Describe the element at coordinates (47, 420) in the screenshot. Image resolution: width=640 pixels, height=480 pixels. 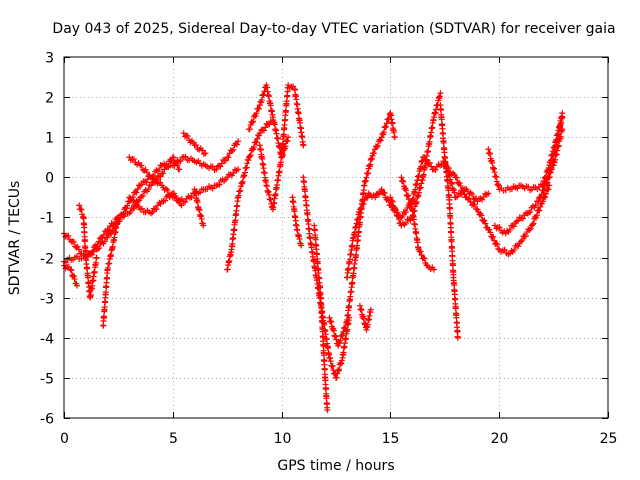
I see `y-tick-label: -6` at that location.